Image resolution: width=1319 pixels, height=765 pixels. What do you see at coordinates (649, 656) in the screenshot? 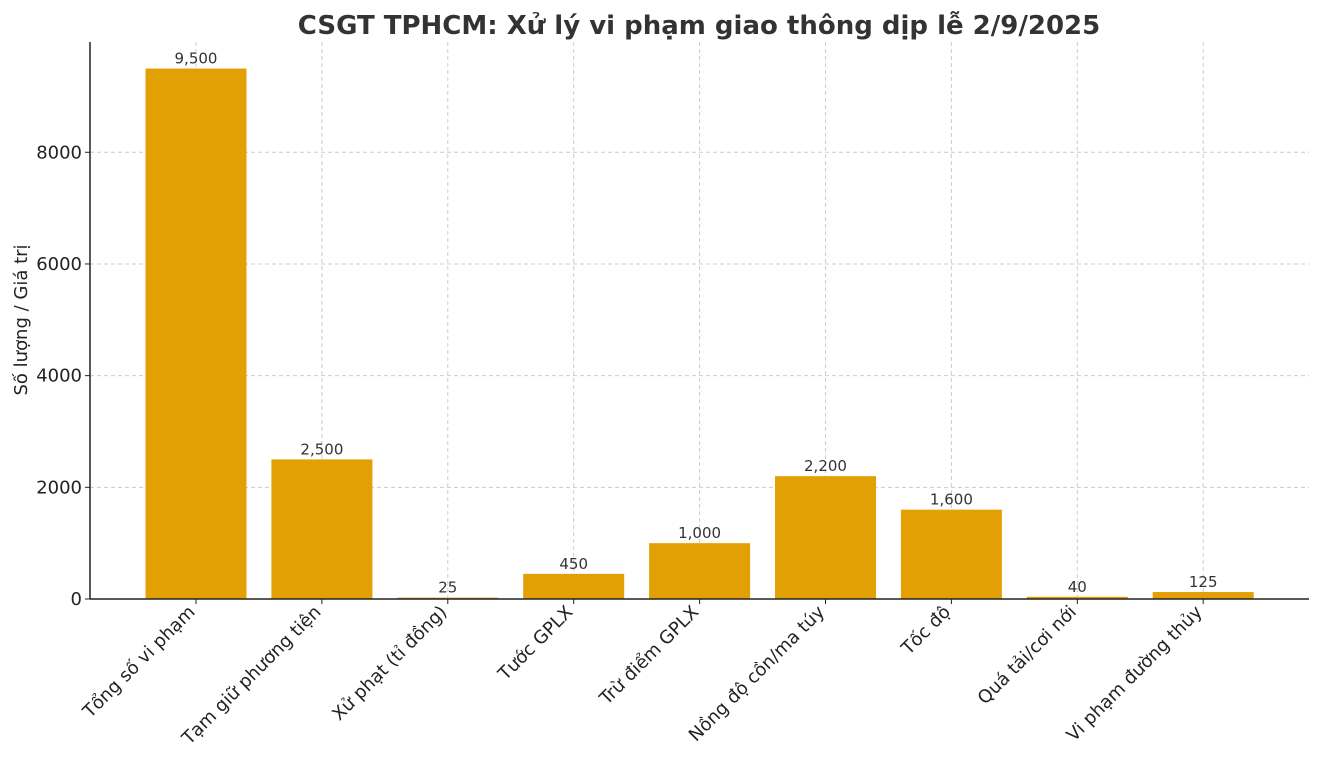
I see `x-tick-label: Trừ điểm GPLX` at bounding box center [649, 656].